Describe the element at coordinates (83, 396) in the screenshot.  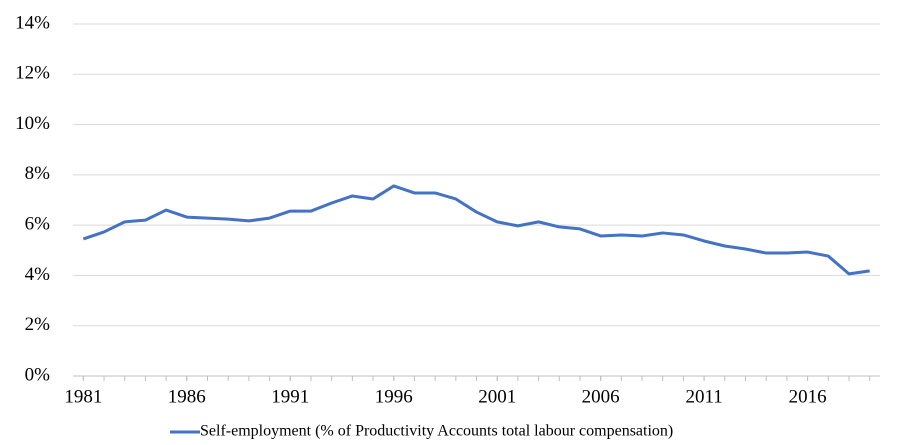
I see `x-tick-label: 1981` at that location.